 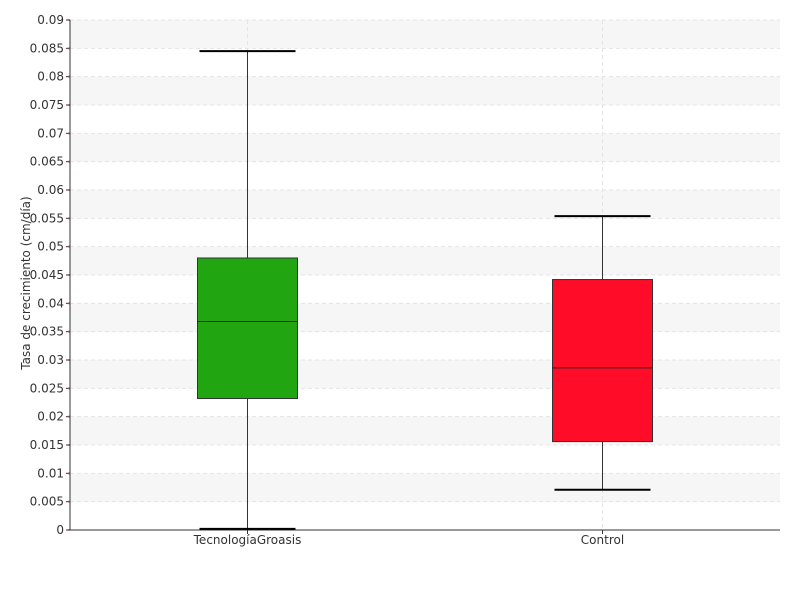 I want to click on y-tick-label: 0.03, so click(x=50, y=360).